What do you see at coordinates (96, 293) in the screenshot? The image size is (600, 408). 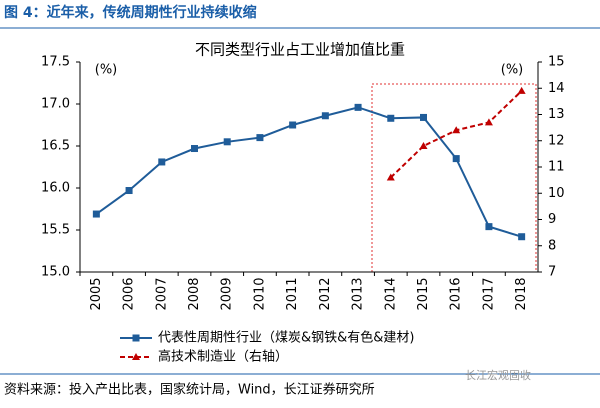 I see `x-tick-label: 2005` at bounding box center [96, 293].